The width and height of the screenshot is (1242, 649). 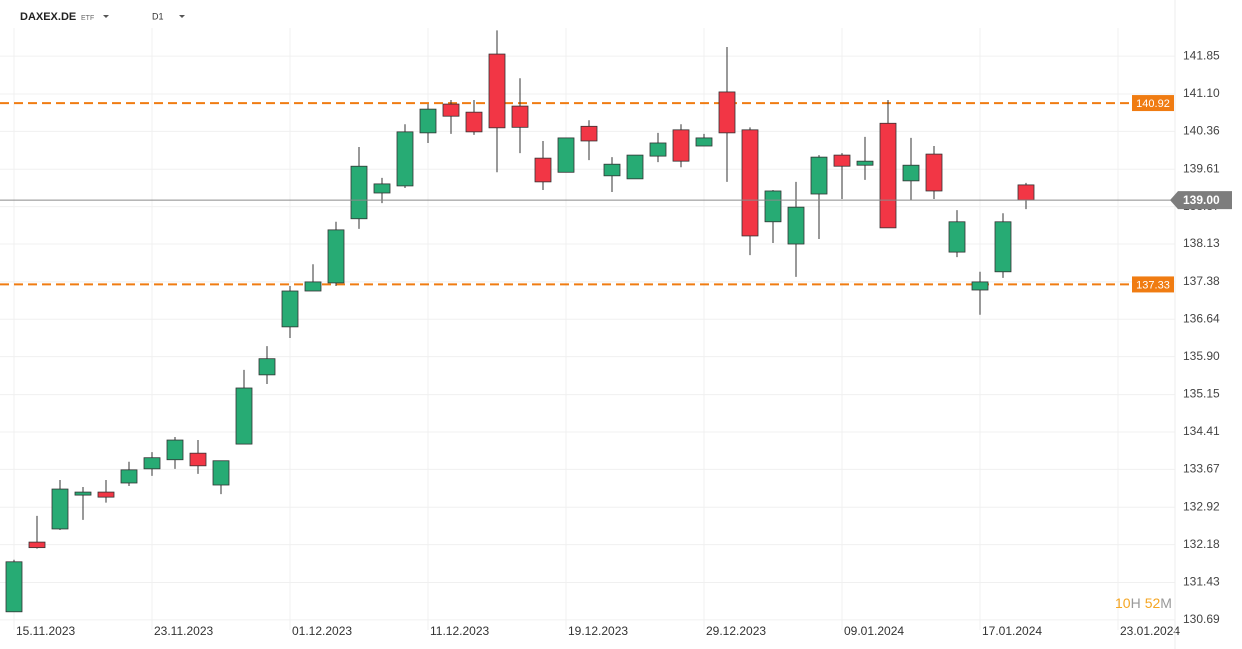 I want to click on x-tick-label: 09.01.2024, so click(x=874, y=631).